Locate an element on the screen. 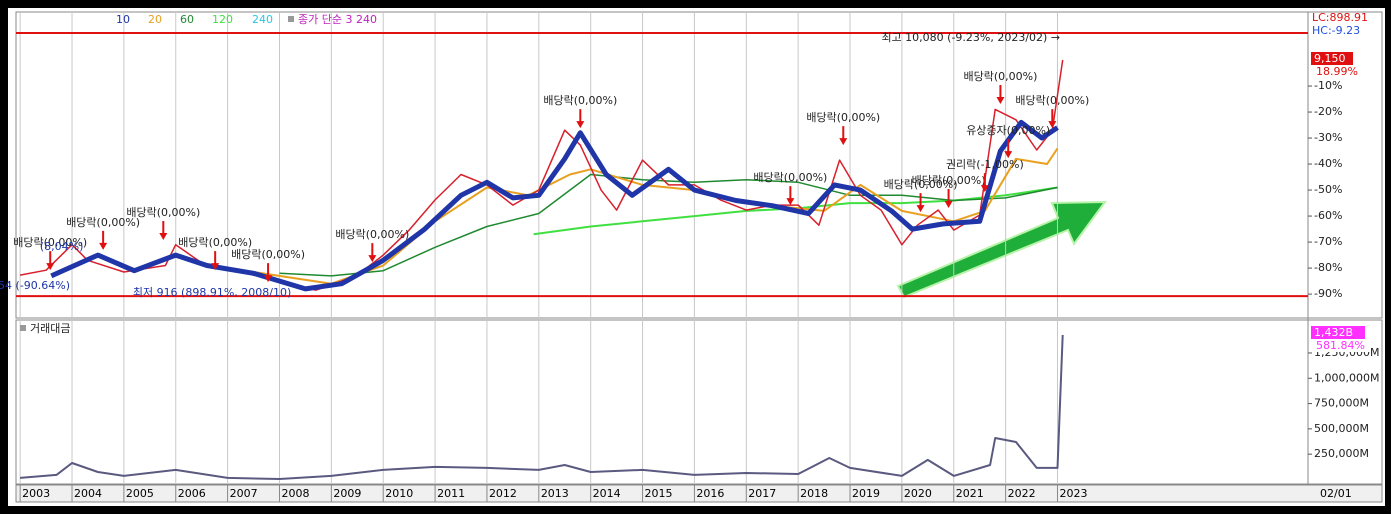 This screenshot has height=514, width=1391. y-tick-label: 750,000M is located at coordinates (1341, 403).